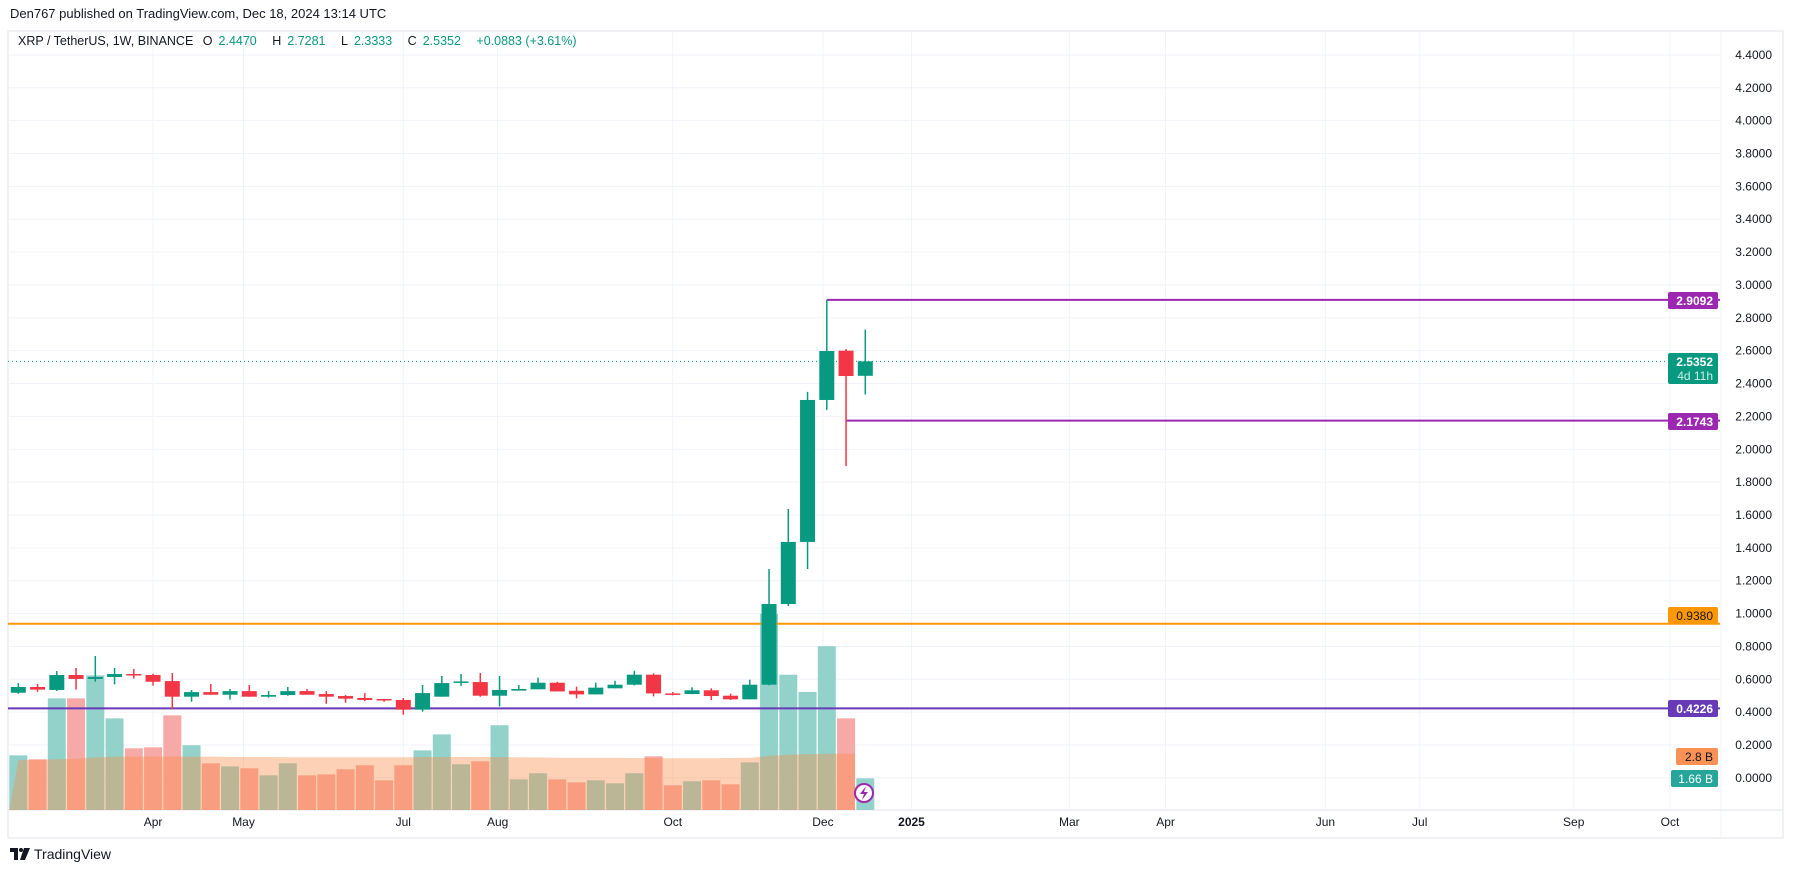 The width and height of the screenshot is (1794, 874). I want to click on time-tick-label: Jun, so click(1325, 822).